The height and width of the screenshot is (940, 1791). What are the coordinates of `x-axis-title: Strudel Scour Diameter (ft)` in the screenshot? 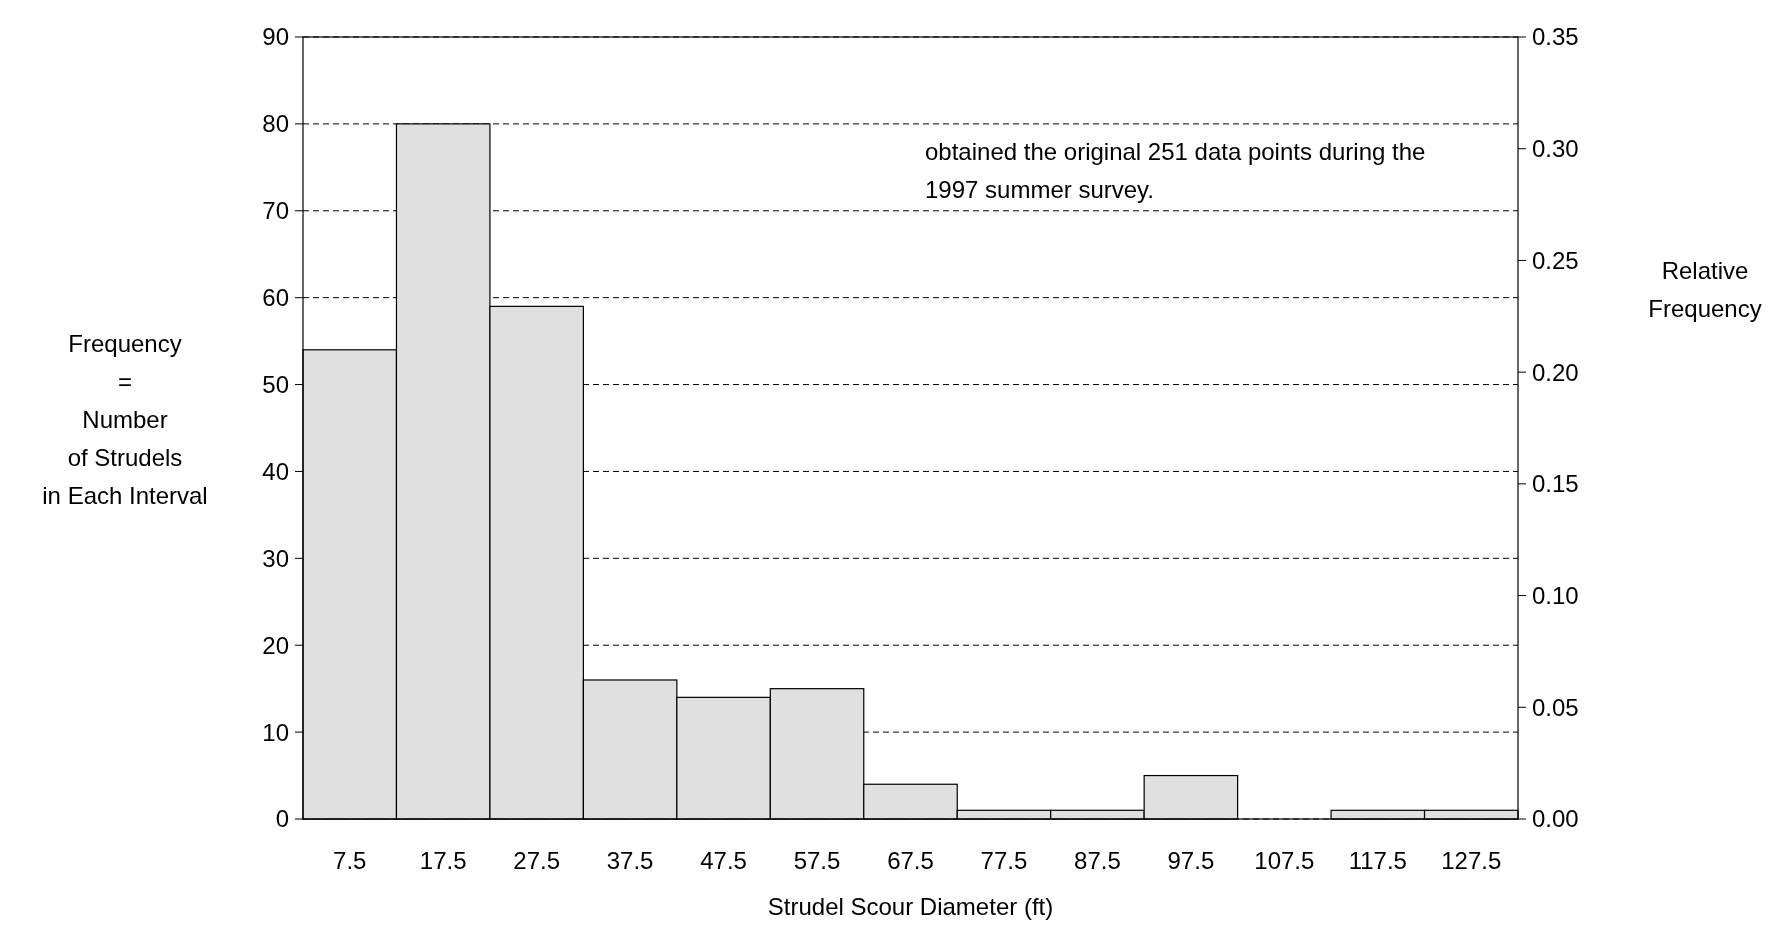 It's located at (910, 906).